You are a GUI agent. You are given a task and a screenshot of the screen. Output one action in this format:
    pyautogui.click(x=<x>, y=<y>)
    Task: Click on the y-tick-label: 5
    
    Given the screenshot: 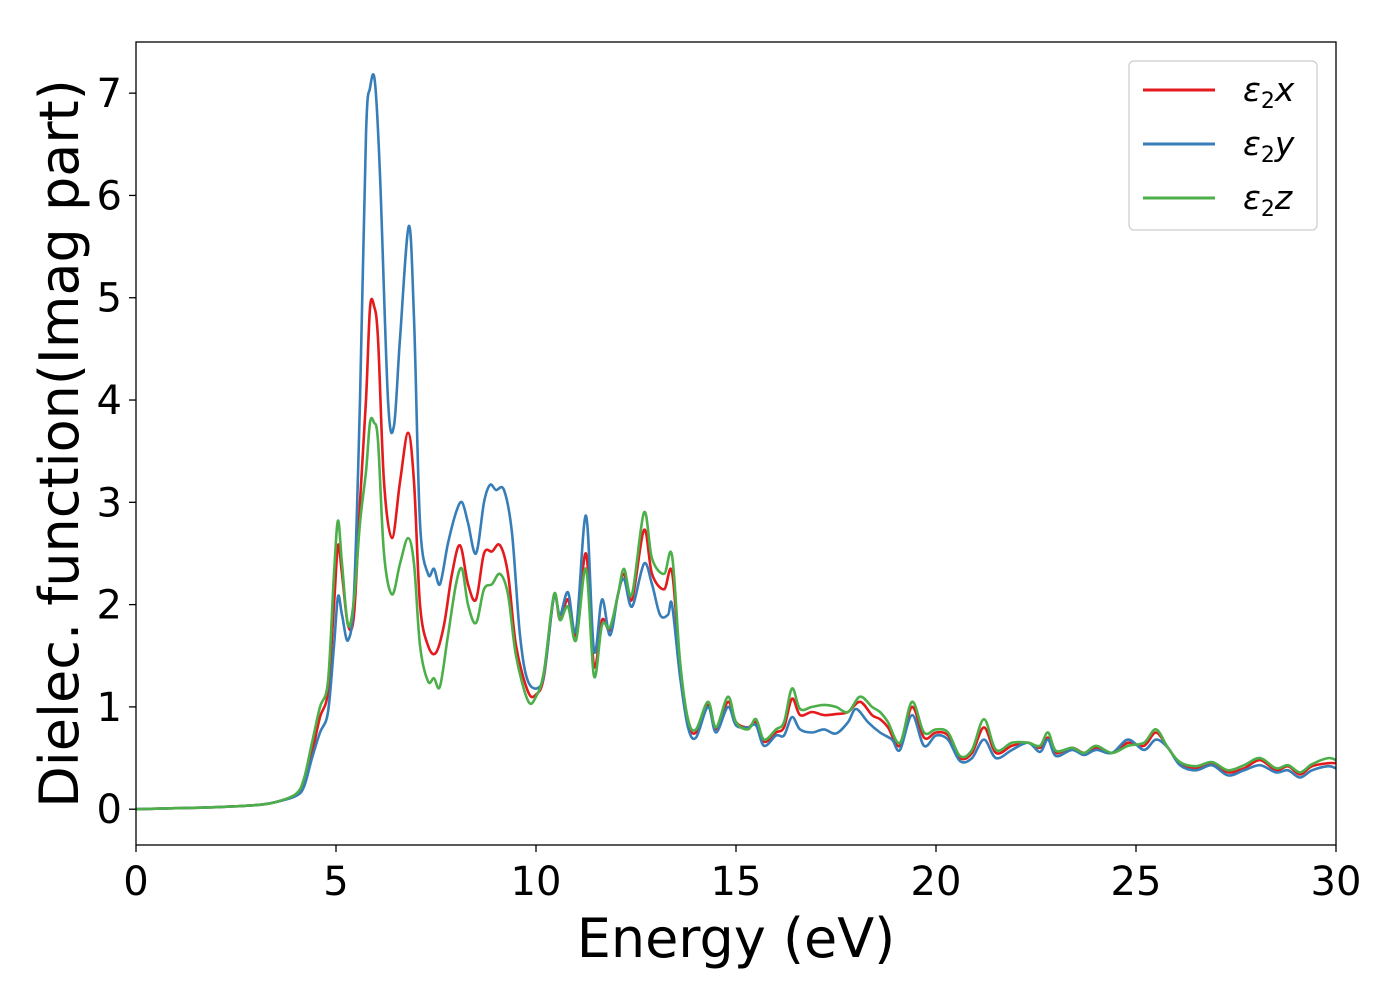 What is the action you would take?
    pyautogui.click(x=109, y=299)
    